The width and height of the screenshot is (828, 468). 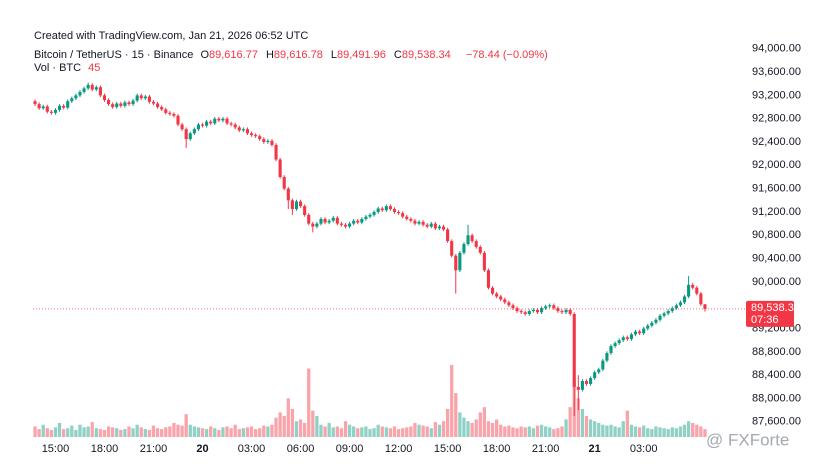 What do you see at coordinates (644, 449) in the screenshot?
I see `x-tick-label: 03:00` at bounding box center [644, 449].